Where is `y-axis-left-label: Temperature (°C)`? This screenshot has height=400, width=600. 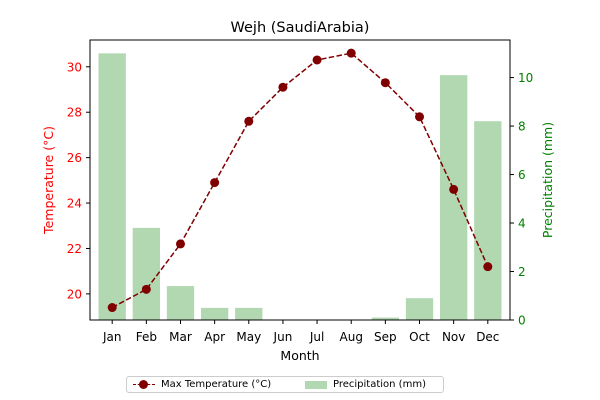
y-axis-left-label: Temperature (°C) is located at coordinates (48, 180).